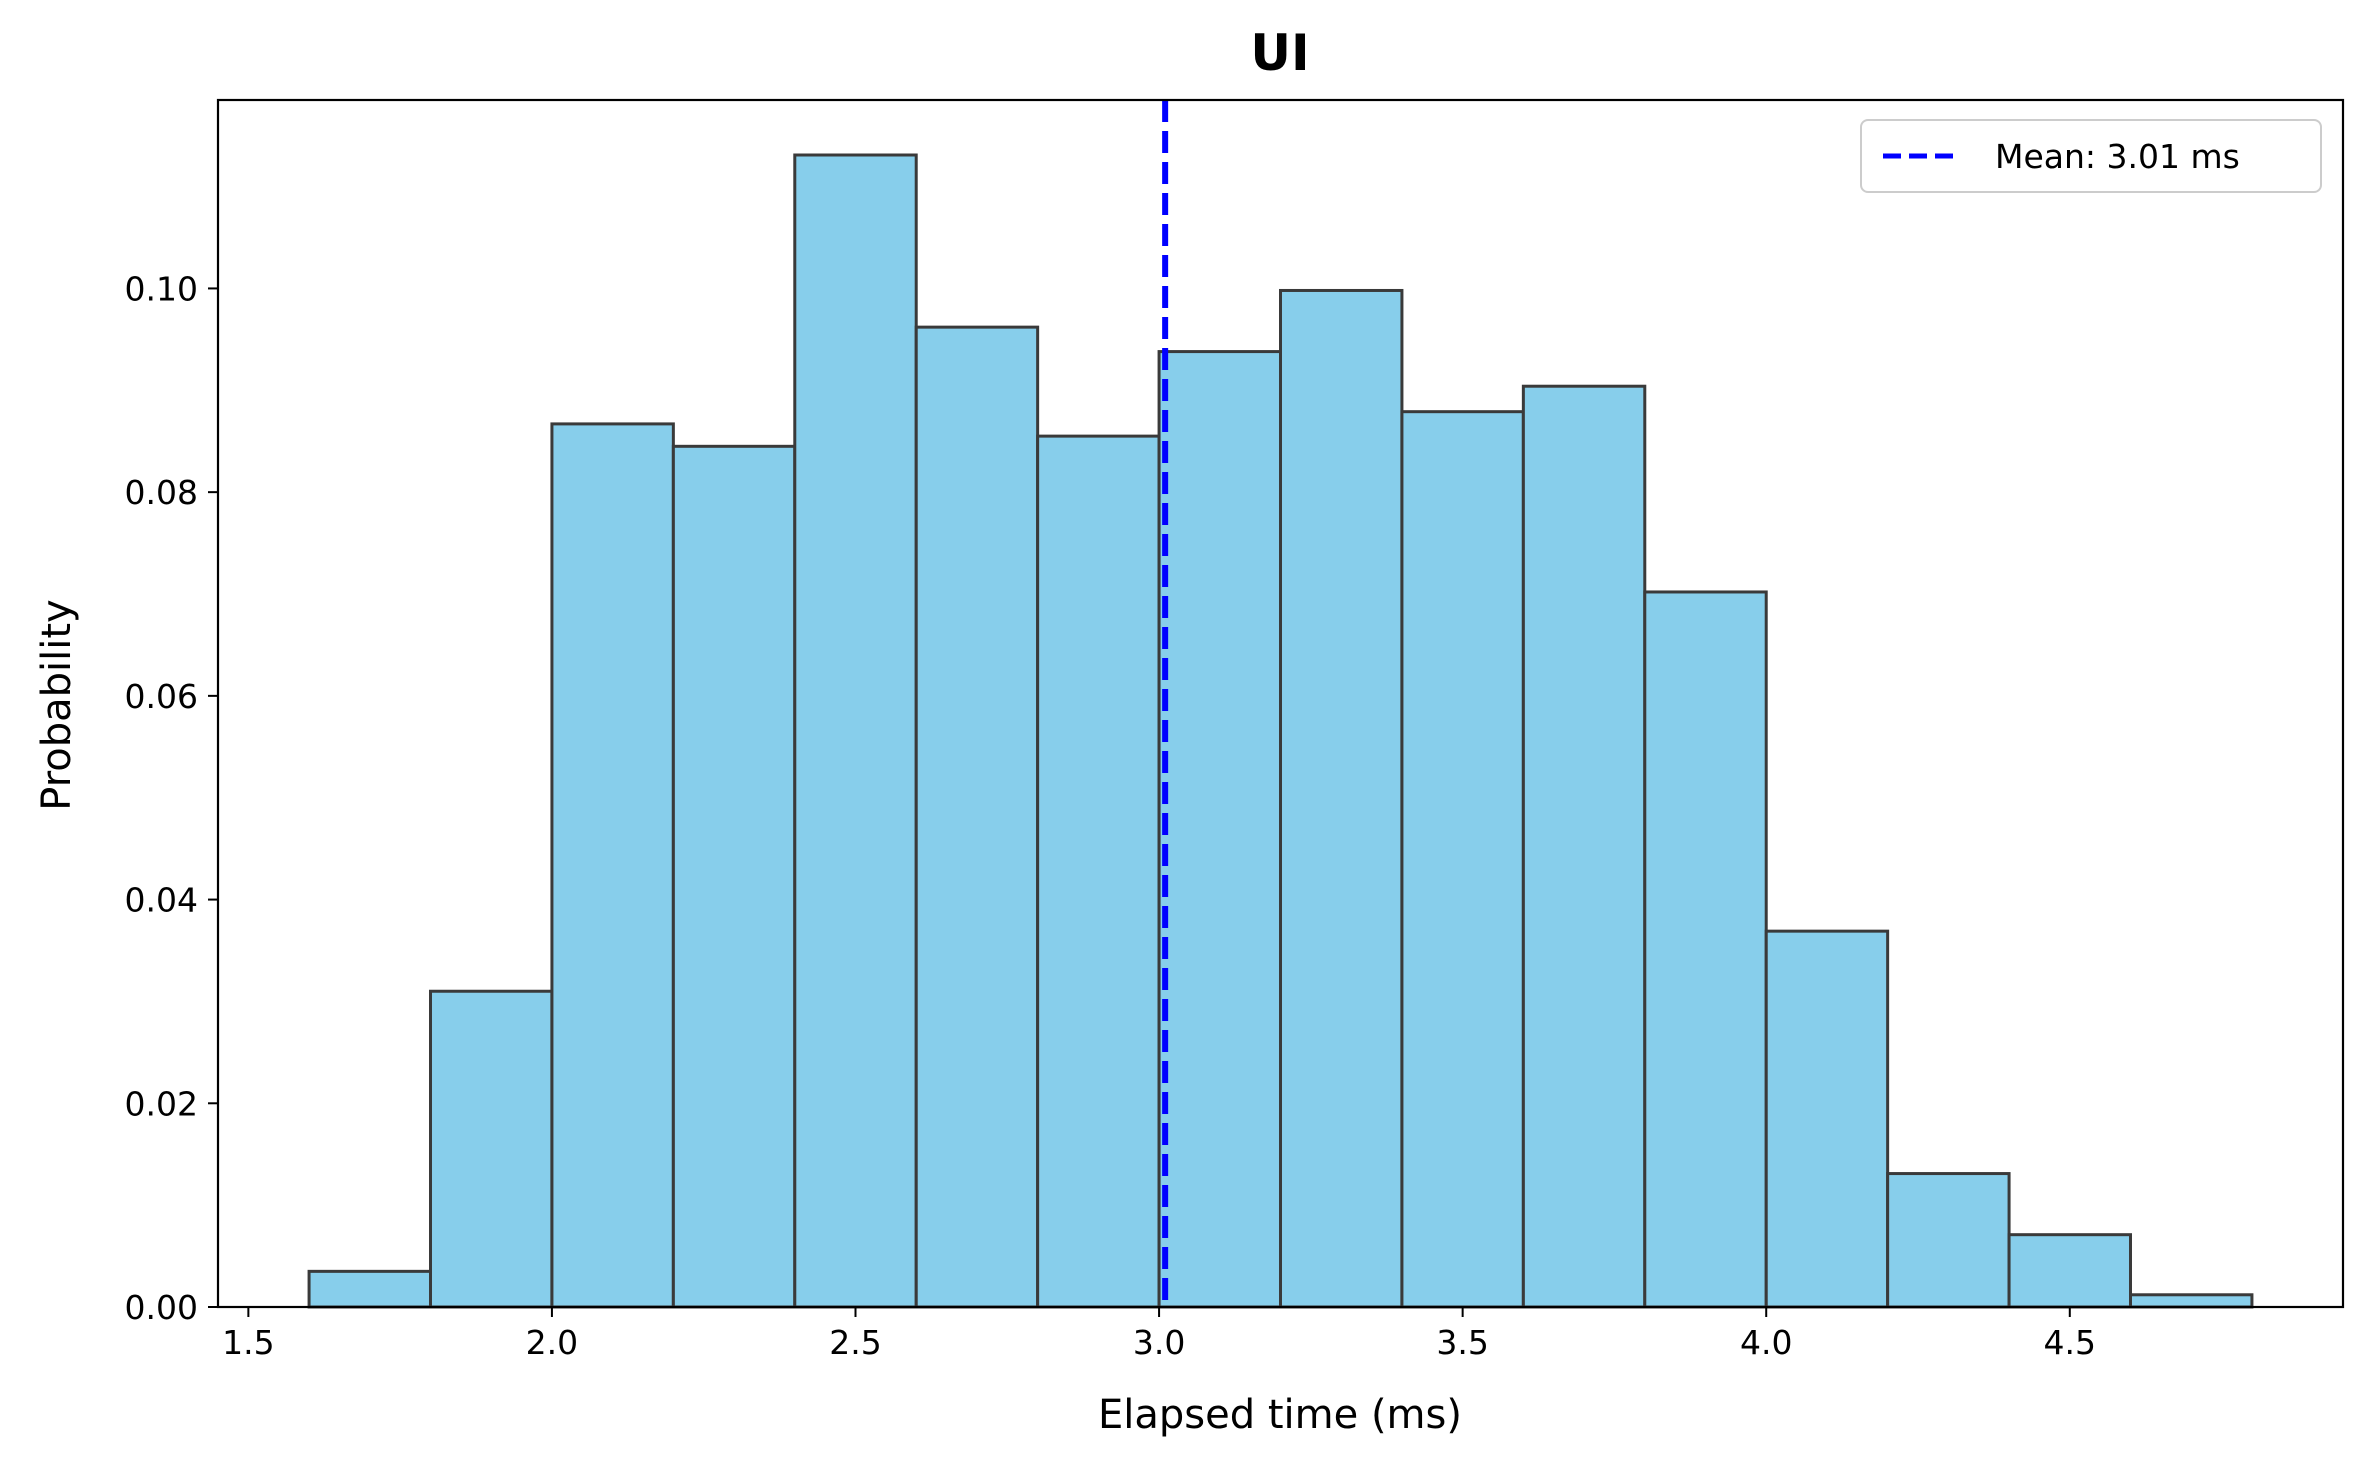 Image resolution: width=2372 pixels, height=1471 pixels. I want to click on y-tick-label: 0.10, so click(161, 288).